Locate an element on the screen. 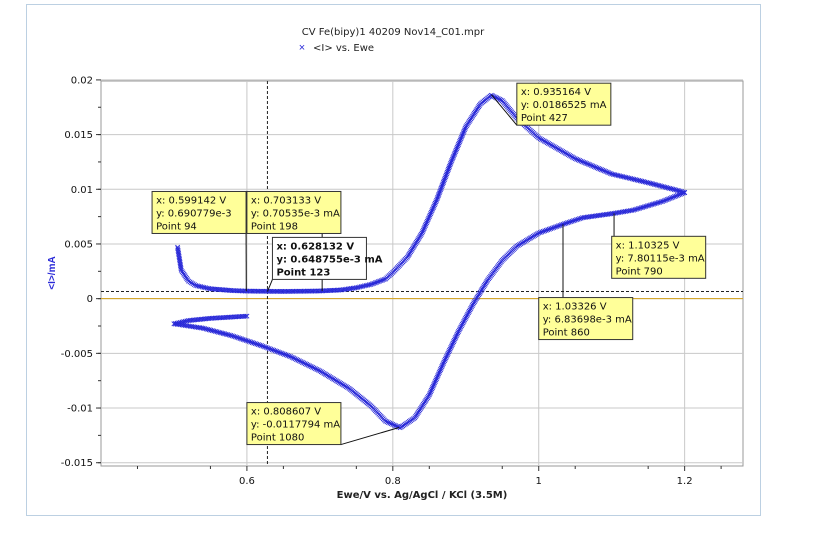 Image resolution: width=835 pixels, height=534 pixels. annotation-text: y: 6.83698e-3 mA is located at coordinates (587, 320).